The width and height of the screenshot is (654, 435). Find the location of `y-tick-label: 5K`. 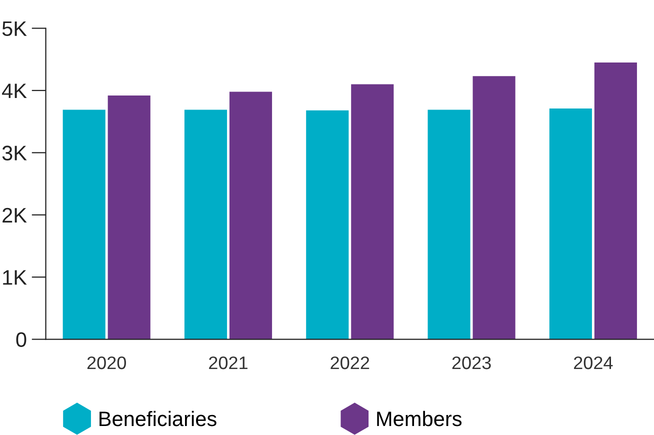

y-tick-label: 5K is located at coordinates (14, 28).